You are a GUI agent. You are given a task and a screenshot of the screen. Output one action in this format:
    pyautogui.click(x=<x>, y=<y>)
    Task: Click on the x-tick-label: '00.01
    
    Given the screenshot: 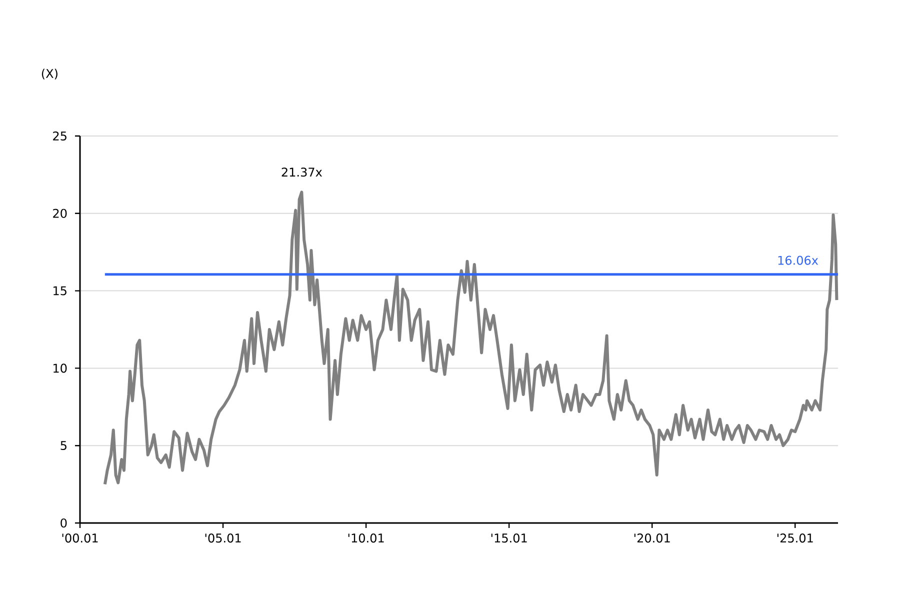 What is the action you would take?
    pyautogui.click(x=80, y=538)
    